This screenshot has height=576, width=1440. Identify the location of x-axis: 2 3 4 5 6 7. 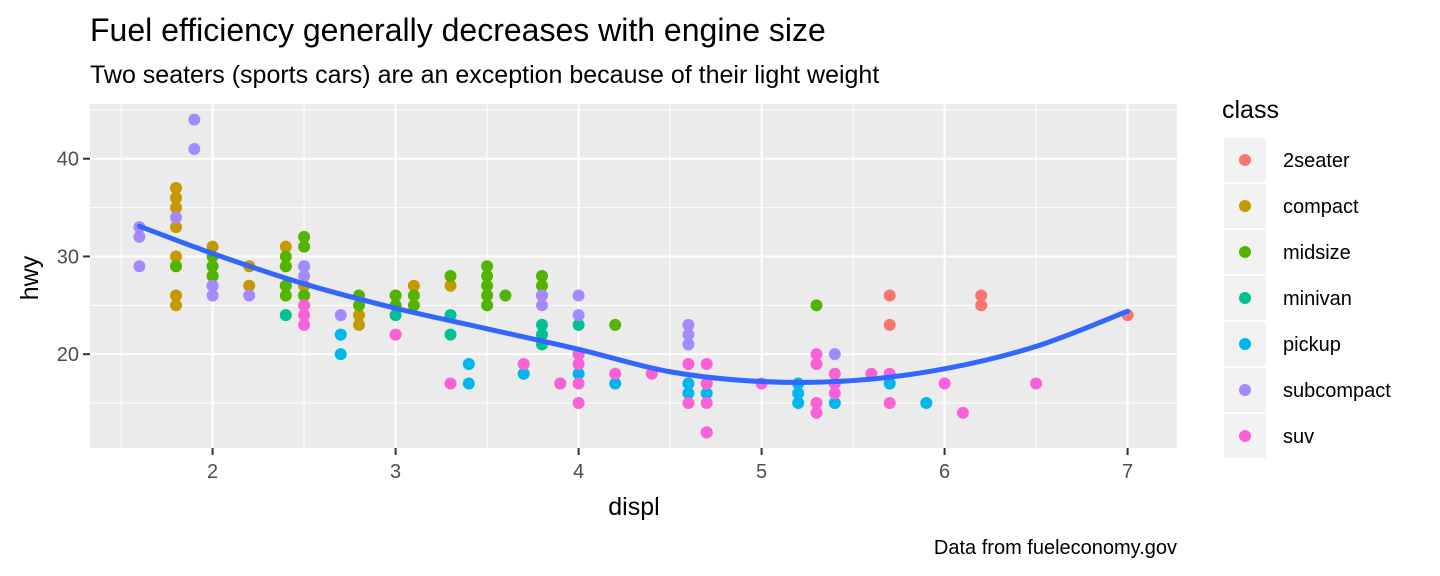
(670, 465).